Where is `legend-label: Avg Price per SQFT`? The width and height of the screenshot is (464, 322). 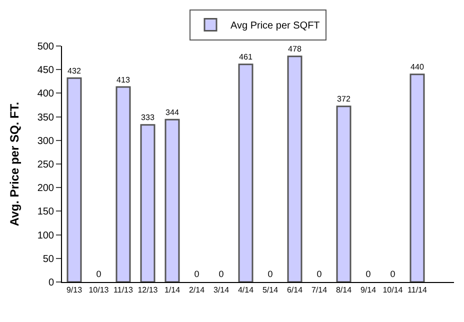 legend-label: Avg Price per SQFT is located at coordinates (275, 26).